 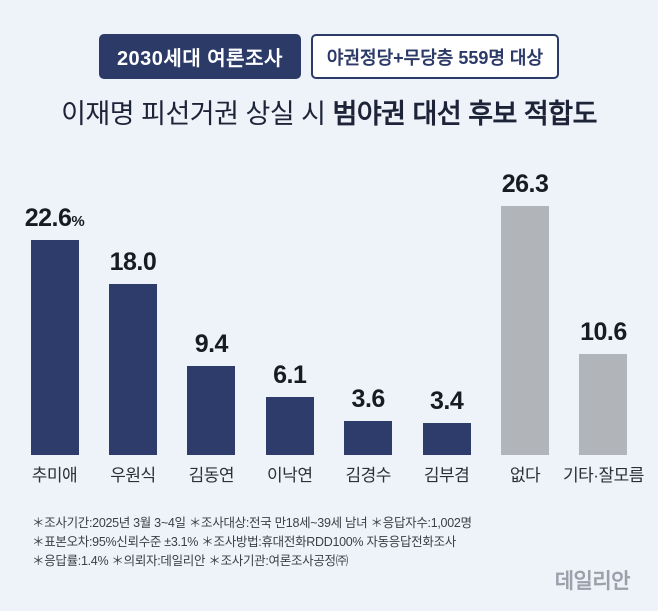 I want to click on category-label: 김부겸, so click(x=446, y=475).